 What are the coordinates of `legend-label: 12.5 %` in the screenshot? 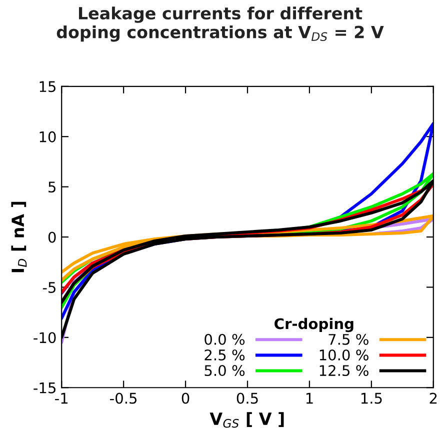 It's located at (344, 370).